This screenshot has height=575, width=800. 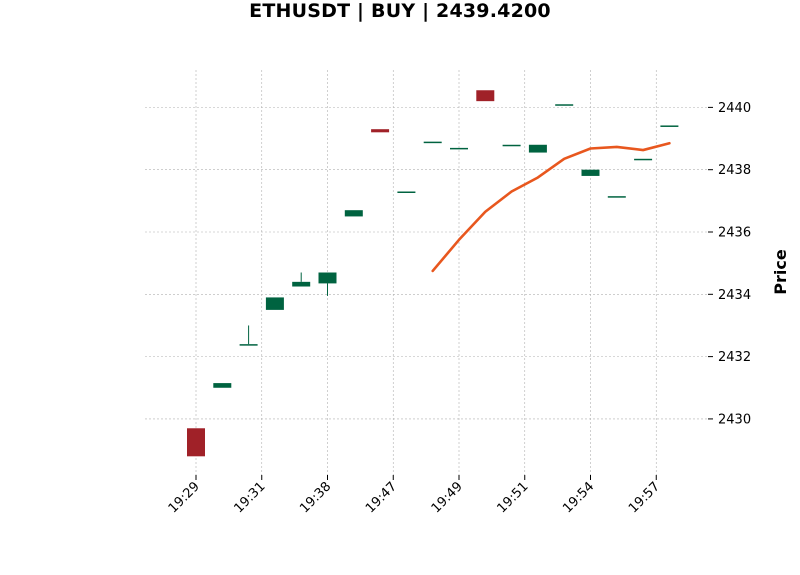 What do you see at coordinates (512, 497) in the screenshot?
I see `x-tick-label: 19:51` at bounding box center [512, 497].